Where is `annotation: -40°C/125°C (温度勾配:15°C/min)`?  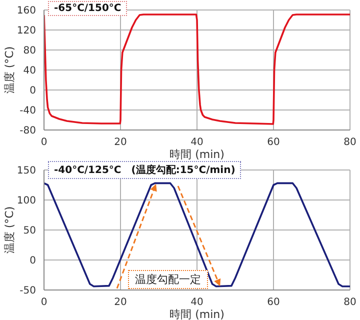 annotation: -40°C/125°C (温度勾配:15°C/min) is located at coordinates (145, 170).